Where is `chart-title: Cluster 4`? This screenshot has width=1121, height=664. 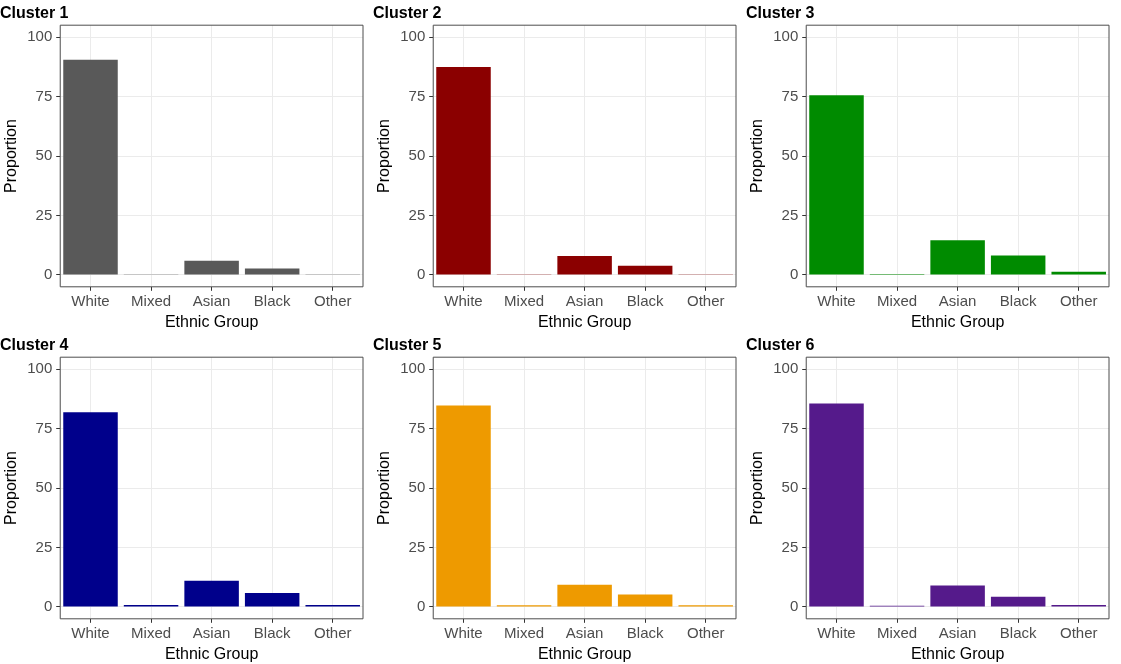
chart-title: Cluster 4 is located at coordinates (34, 345).